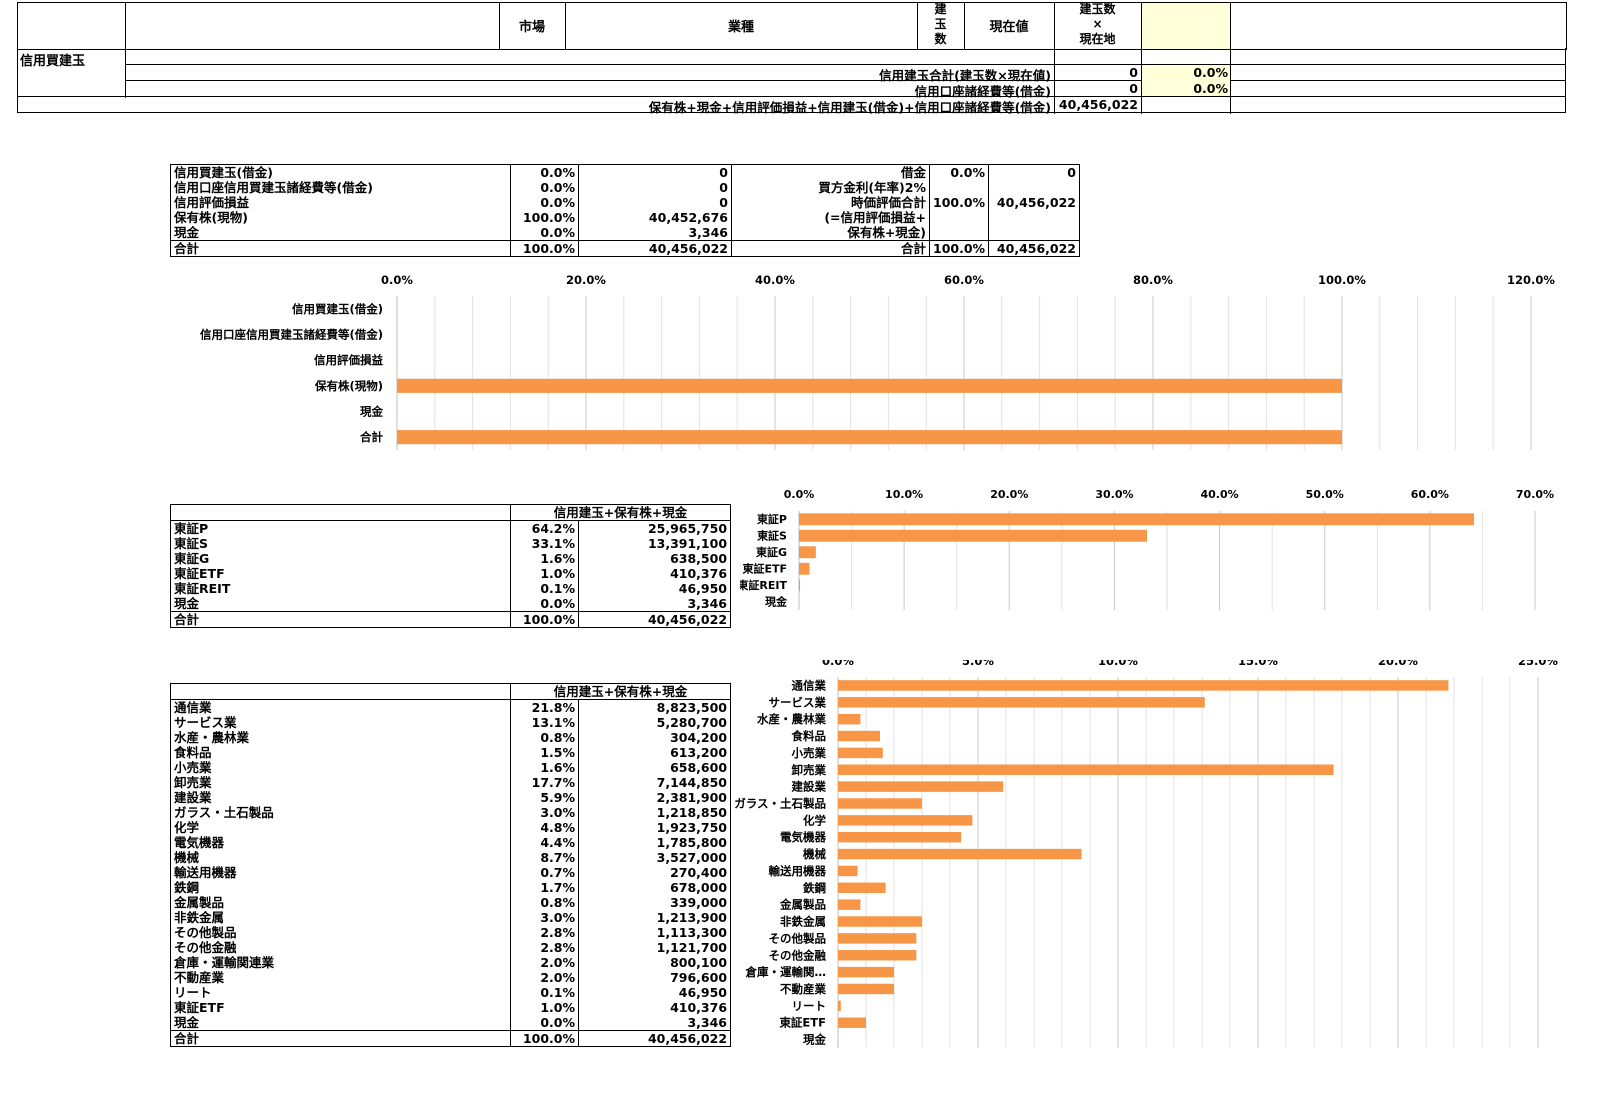 Image resolution: width=1600 pixels, height=1093 pixels. I want to click on row-label: 倉庫・運輸関連業, so click(340, 962).